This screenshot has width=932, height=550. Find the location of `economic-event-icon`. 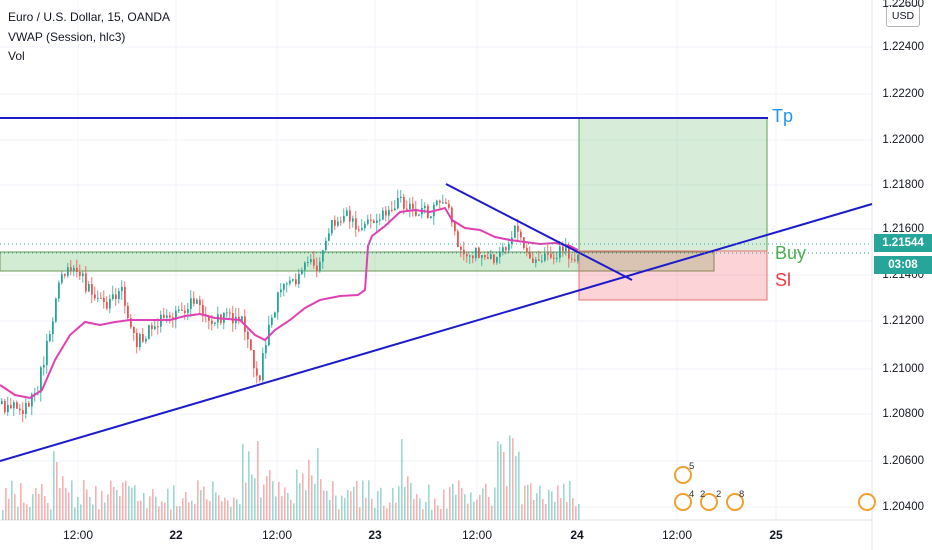

economic-event-icon is located at coordinates (683, 475).